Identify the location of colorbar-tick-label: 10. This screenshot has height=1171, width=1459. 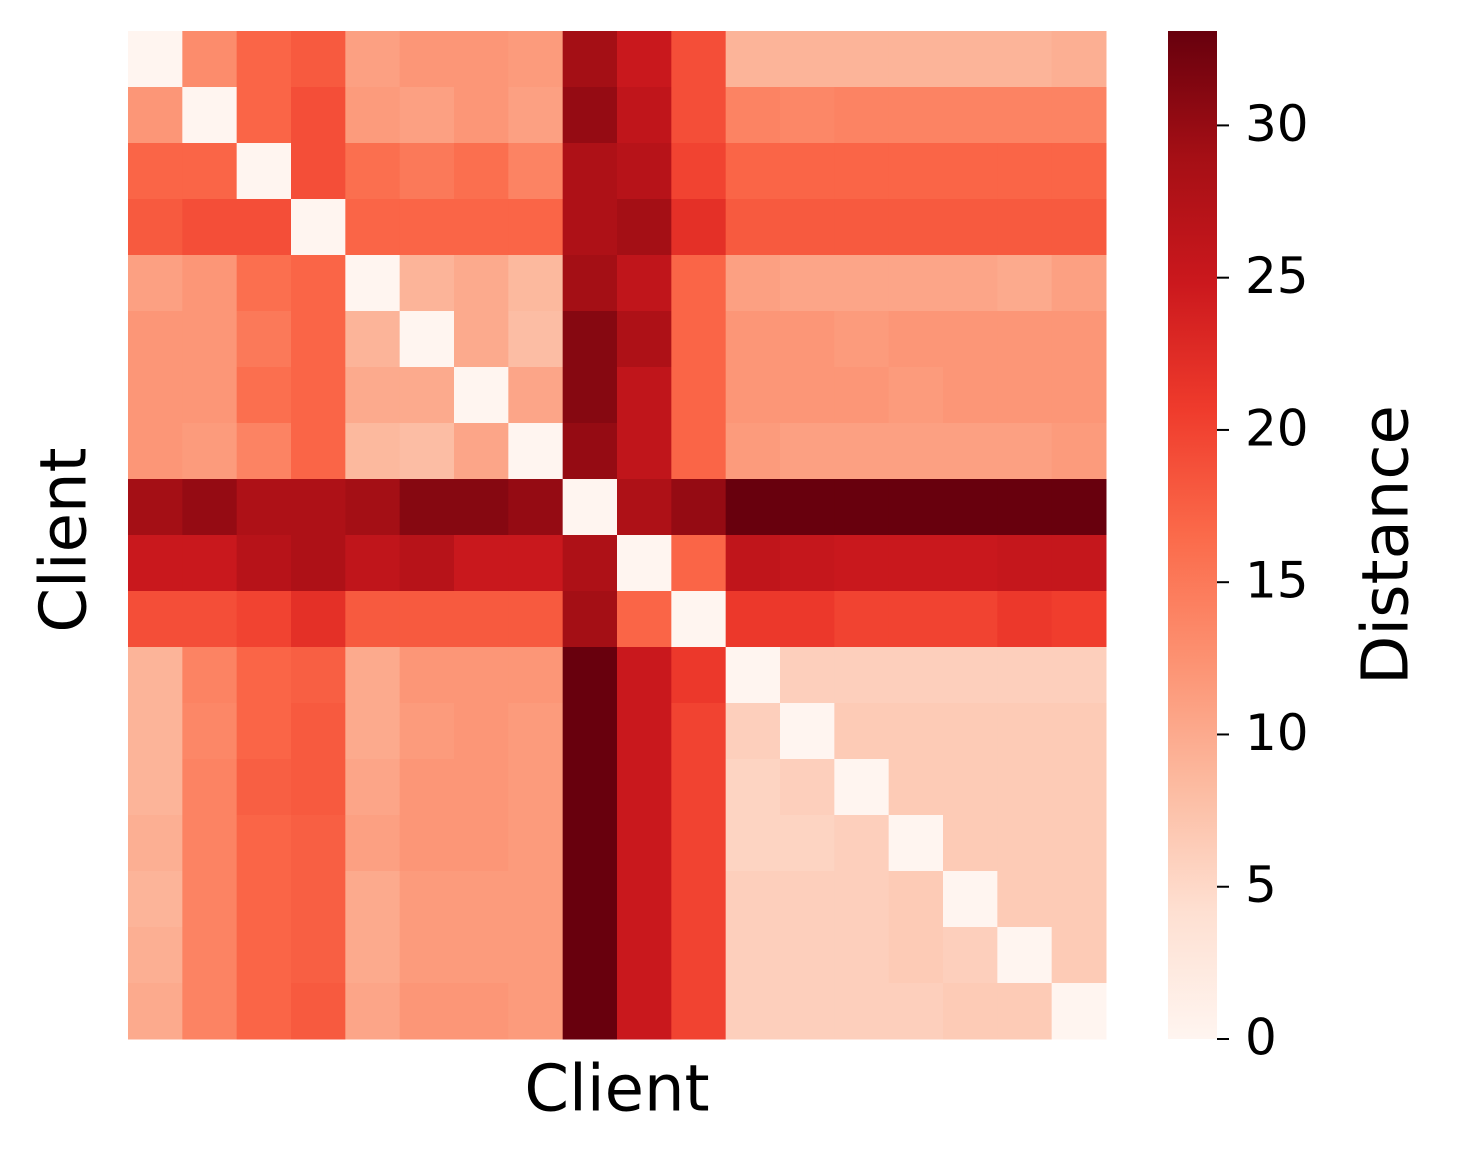
(1277, 733).